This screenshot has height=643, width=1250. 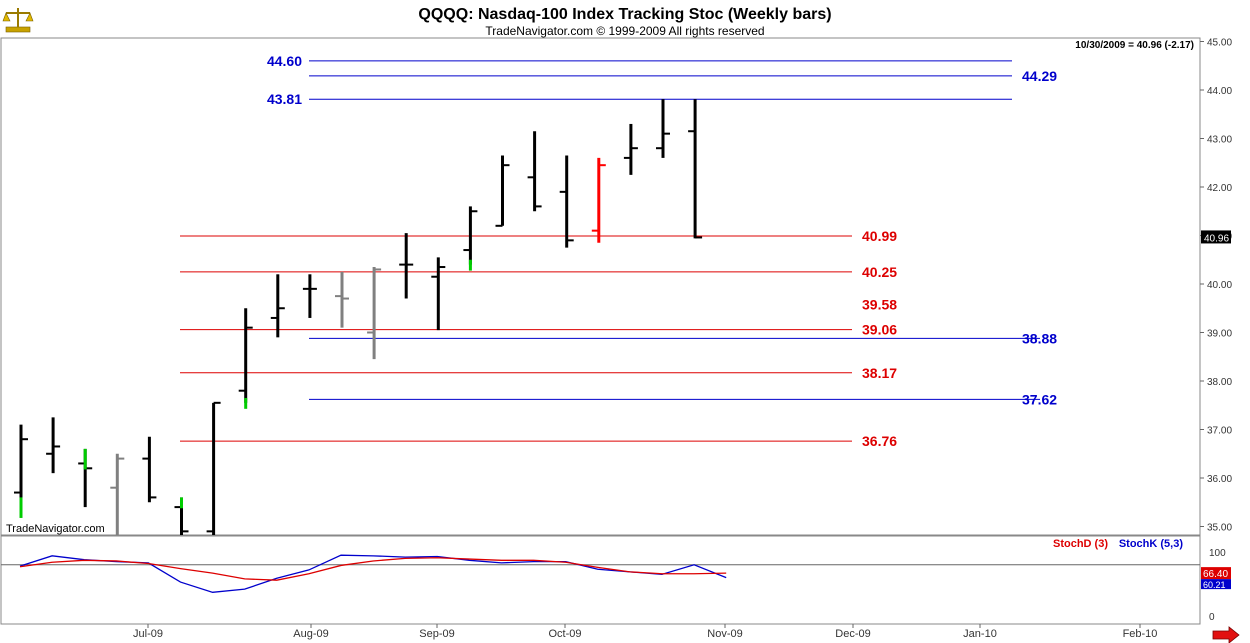 What do you see at coordinates (1219, 479) in the screenshot?
I see `price-tick-label: 36.00` at bounding box center [1219, 479].